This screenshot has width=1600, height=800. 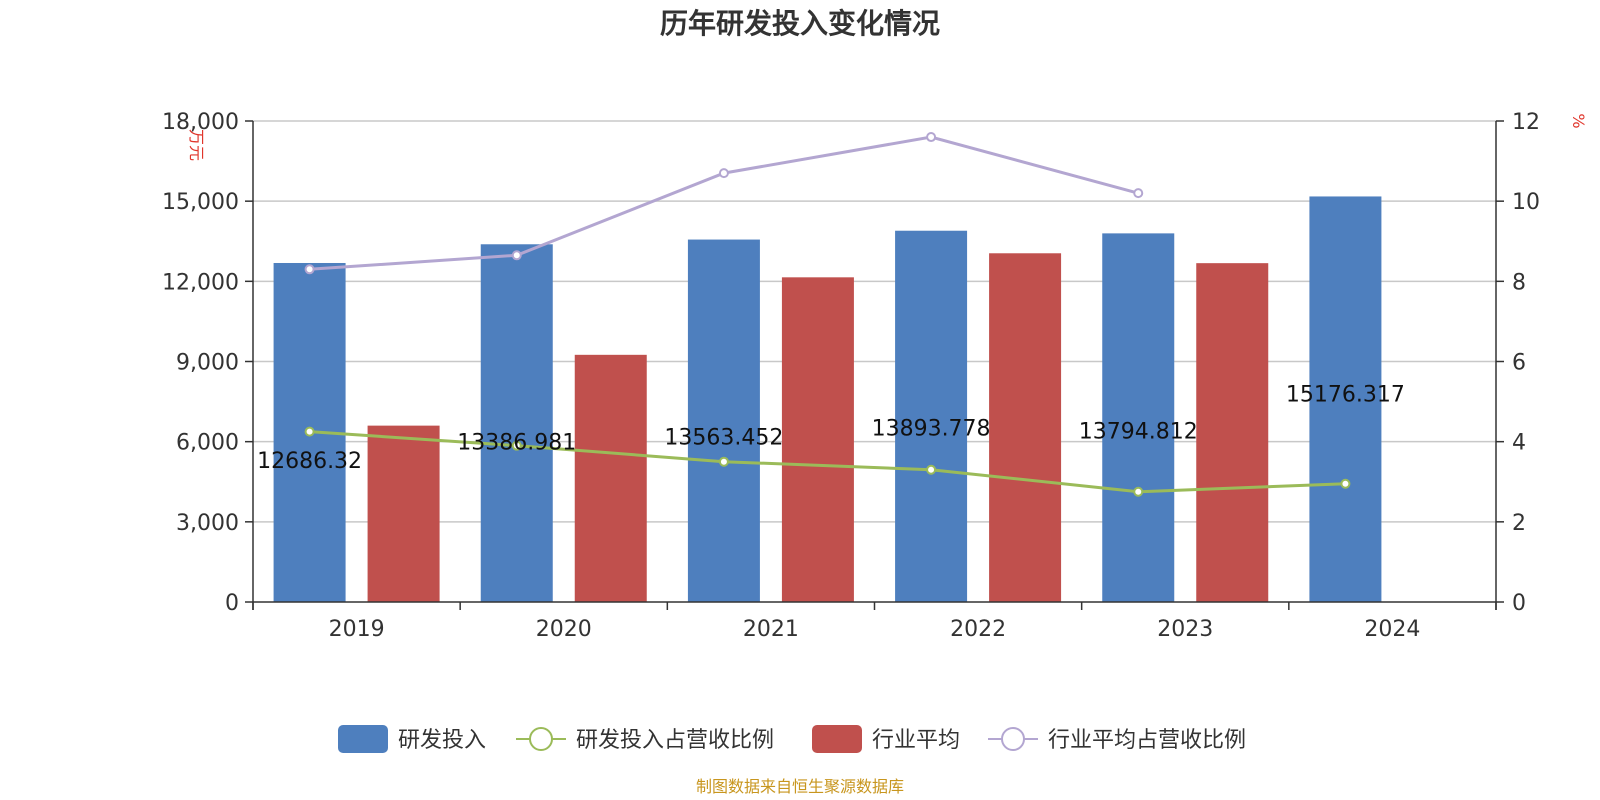 What do you see at coordinates (800, 786) in the screenshot?
I see `source-note: 制图数据来自恒生聚源数据库` at bounding box center [800, 786].